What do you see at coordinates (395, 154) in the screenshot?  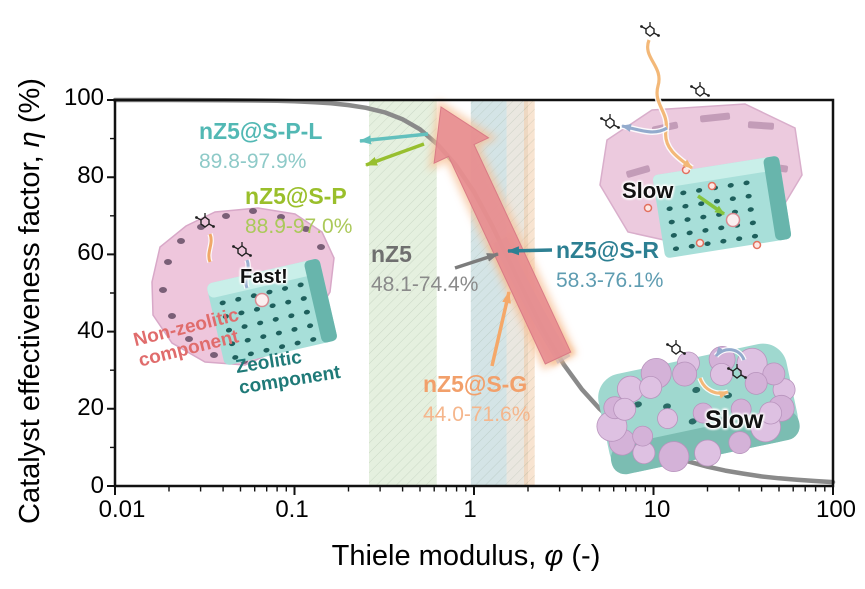 I see `arrow-nz5-s-p` at bounding box center [395, 154].